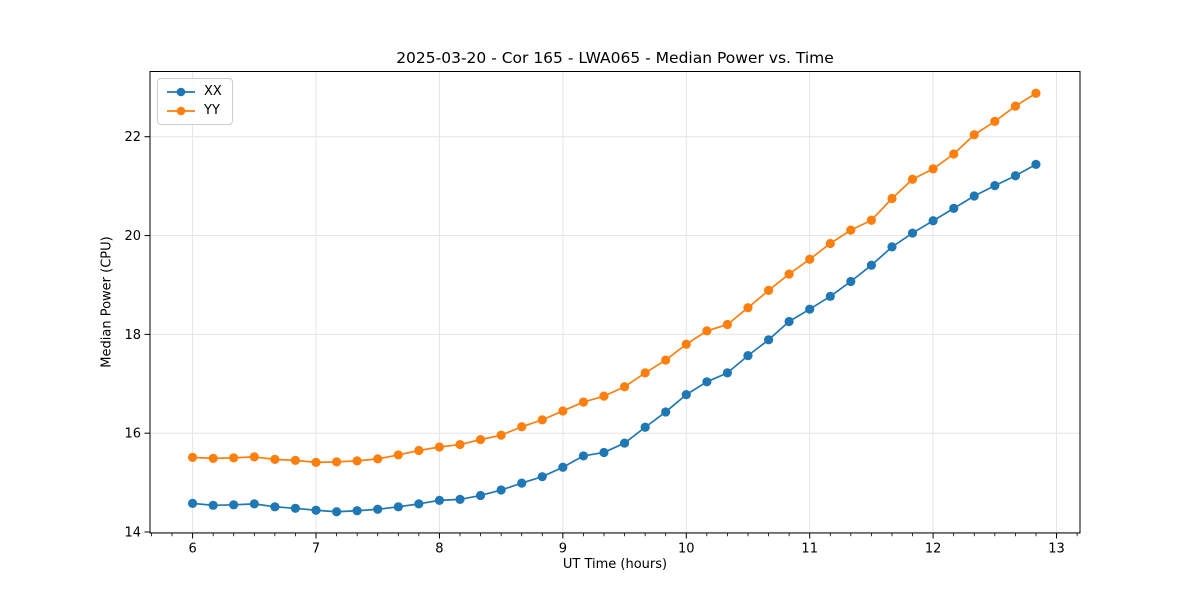 The image size is (1200, 600). I want to click on y-tick-label: 20, so click(132, 236).